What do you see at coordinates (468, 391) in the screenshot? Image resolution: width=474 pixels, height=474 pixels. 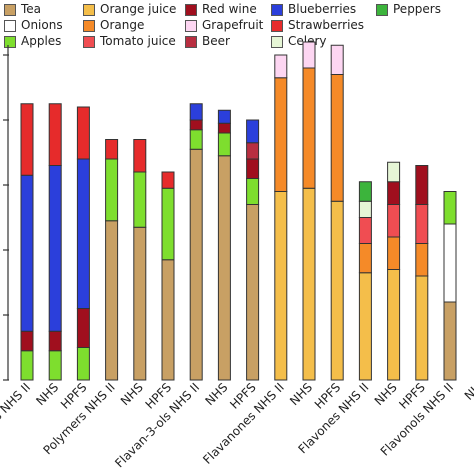 I see `x-tick-label: NH` at bounding box center [468, 391].